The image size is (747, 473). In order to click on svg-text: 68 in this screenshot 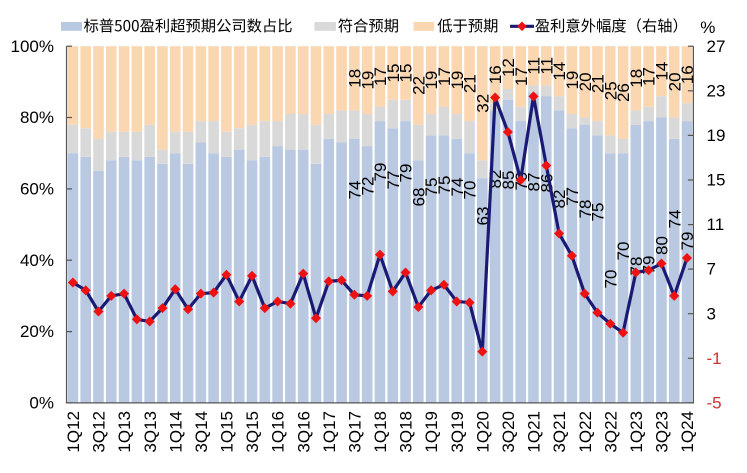, I will do `click(418, 197)`.